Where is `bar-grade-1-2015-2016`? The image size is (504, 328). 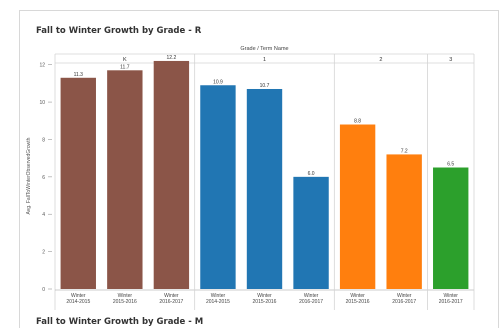 bar-grade-1-2015-2016 is located at coordinates (264, 188).